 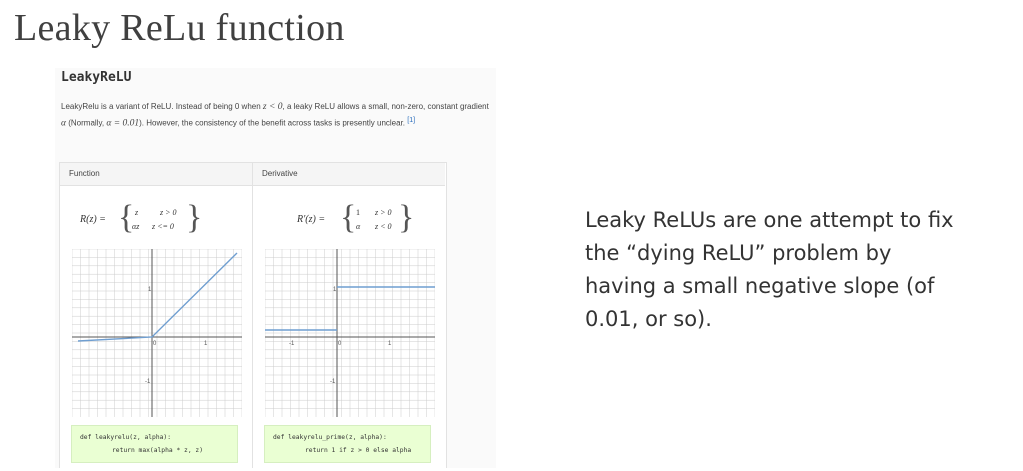 I want to click on formula-row1-expr: 1, so click(x=358, y=212).